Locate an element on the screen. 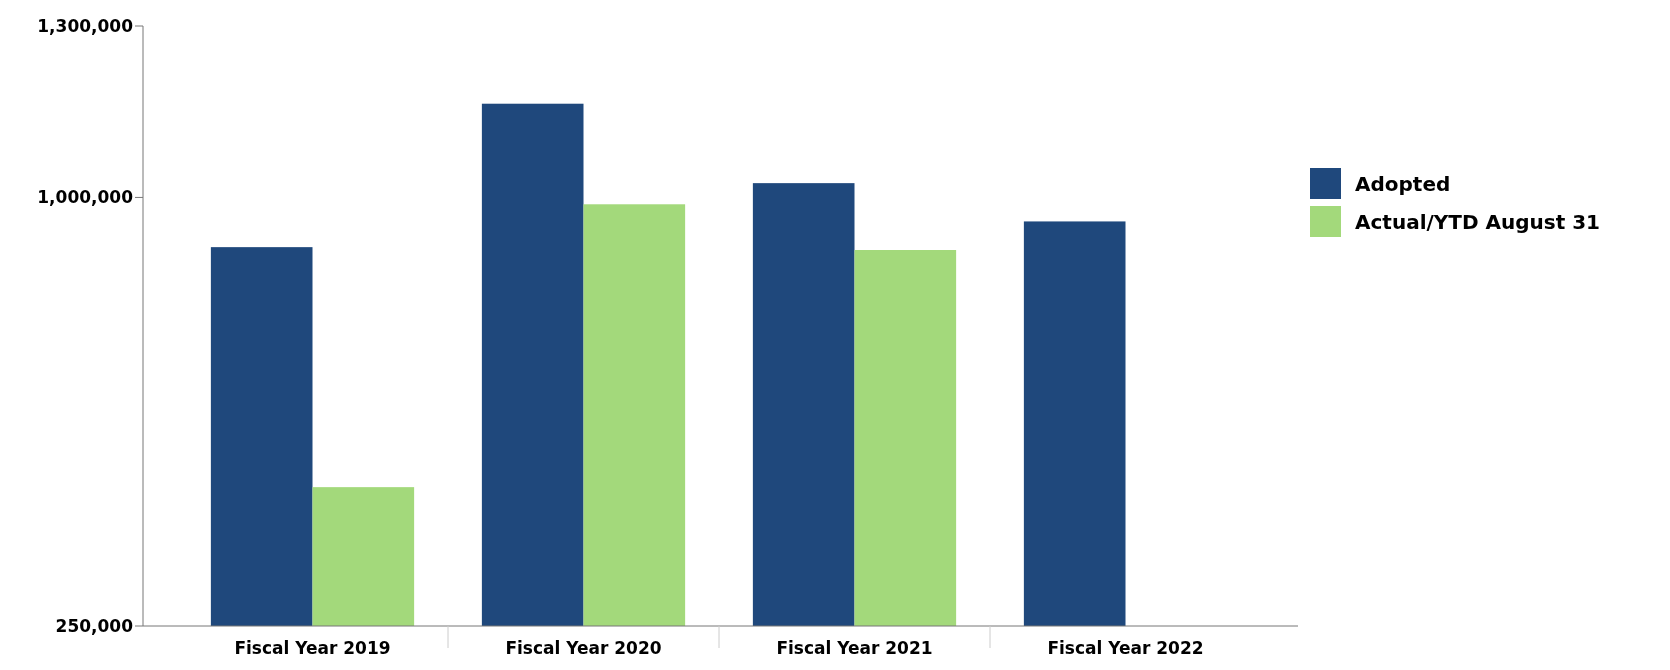 The height and width of the screenshot is (670, 1670). legend-label: Actual/YTD August 31 is located at coordinates (1478, 222).